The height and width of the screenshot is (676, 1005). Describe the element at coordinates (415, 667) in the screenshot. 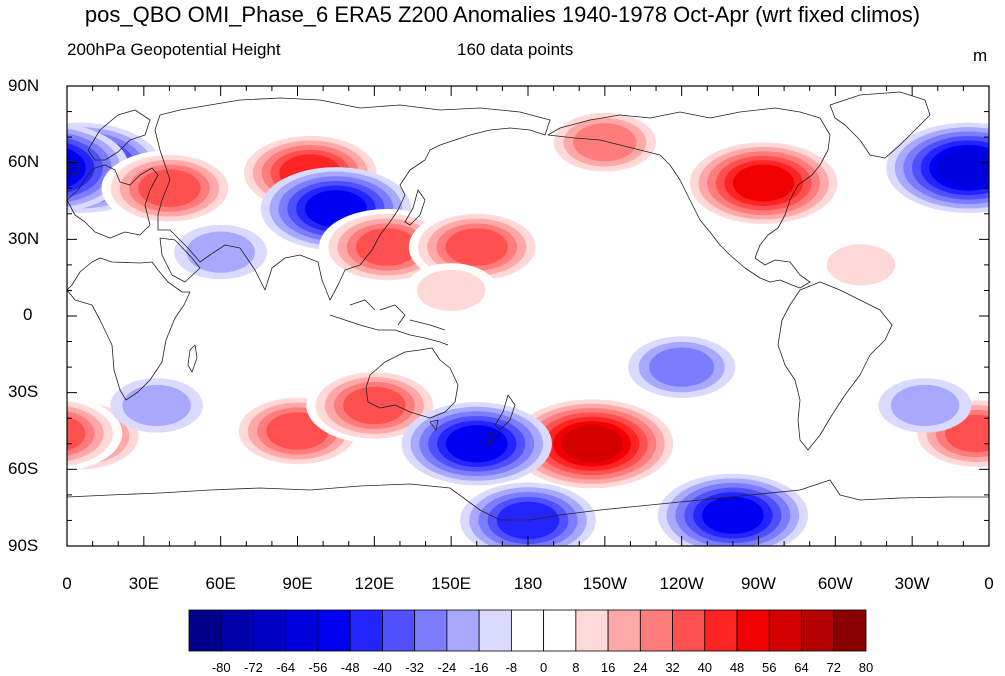

I see `colorbar-label: -32` at that location.